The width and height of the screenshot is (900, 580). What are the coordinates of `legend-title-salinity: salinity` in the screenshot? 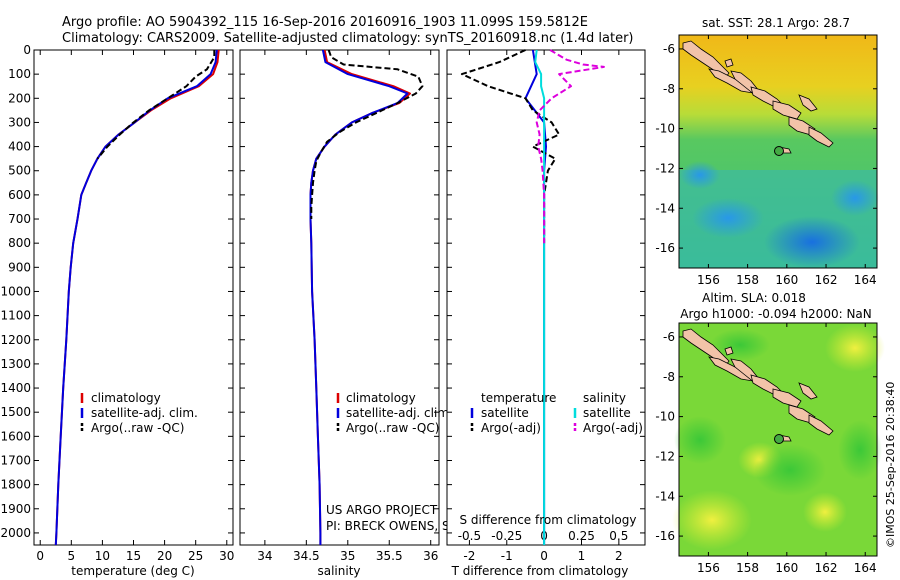 It's located at (604, 398).